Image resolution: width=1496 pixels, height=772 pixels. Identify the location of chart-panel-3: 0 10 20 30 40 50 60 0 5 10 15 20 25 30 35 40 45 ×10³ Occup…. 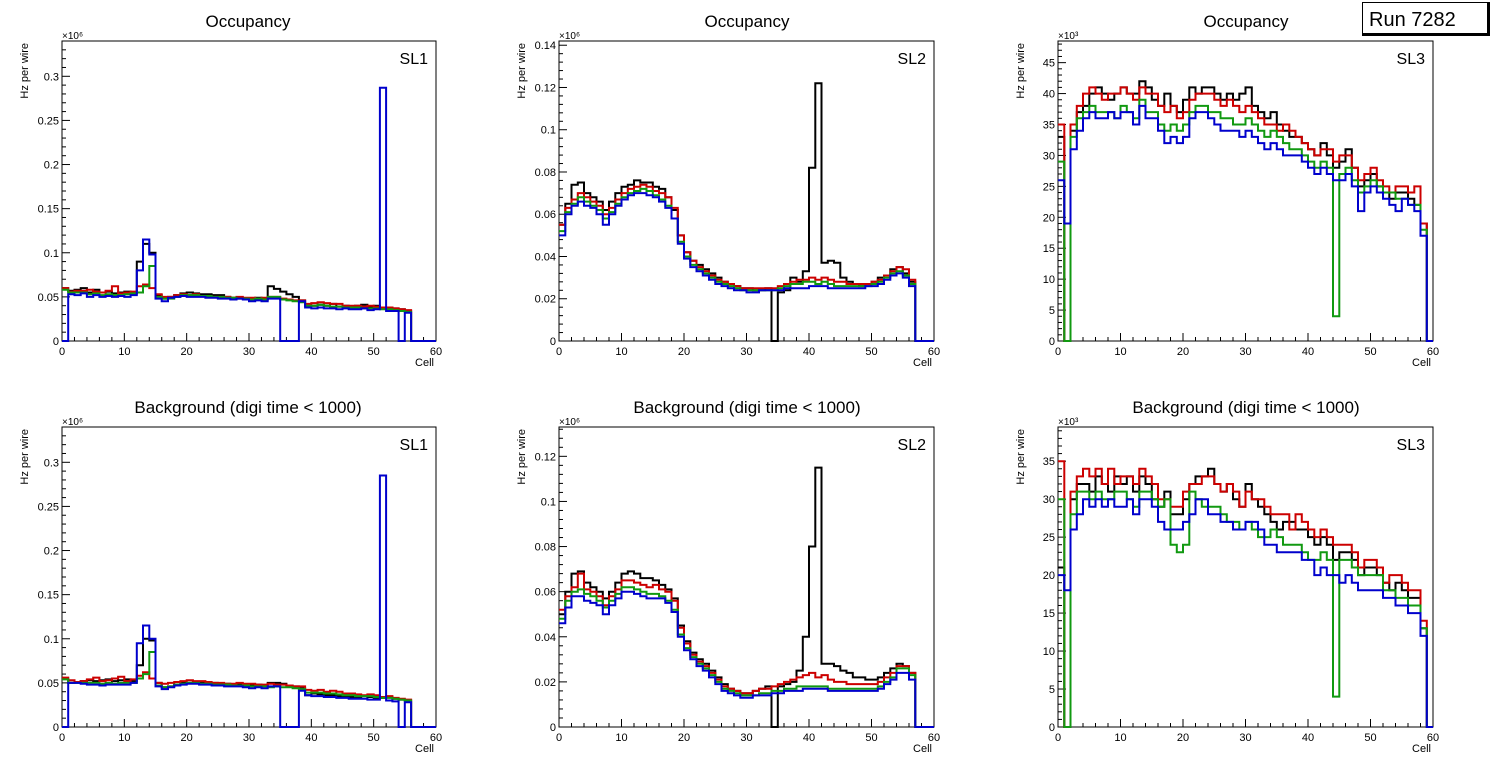
(1227, 190).